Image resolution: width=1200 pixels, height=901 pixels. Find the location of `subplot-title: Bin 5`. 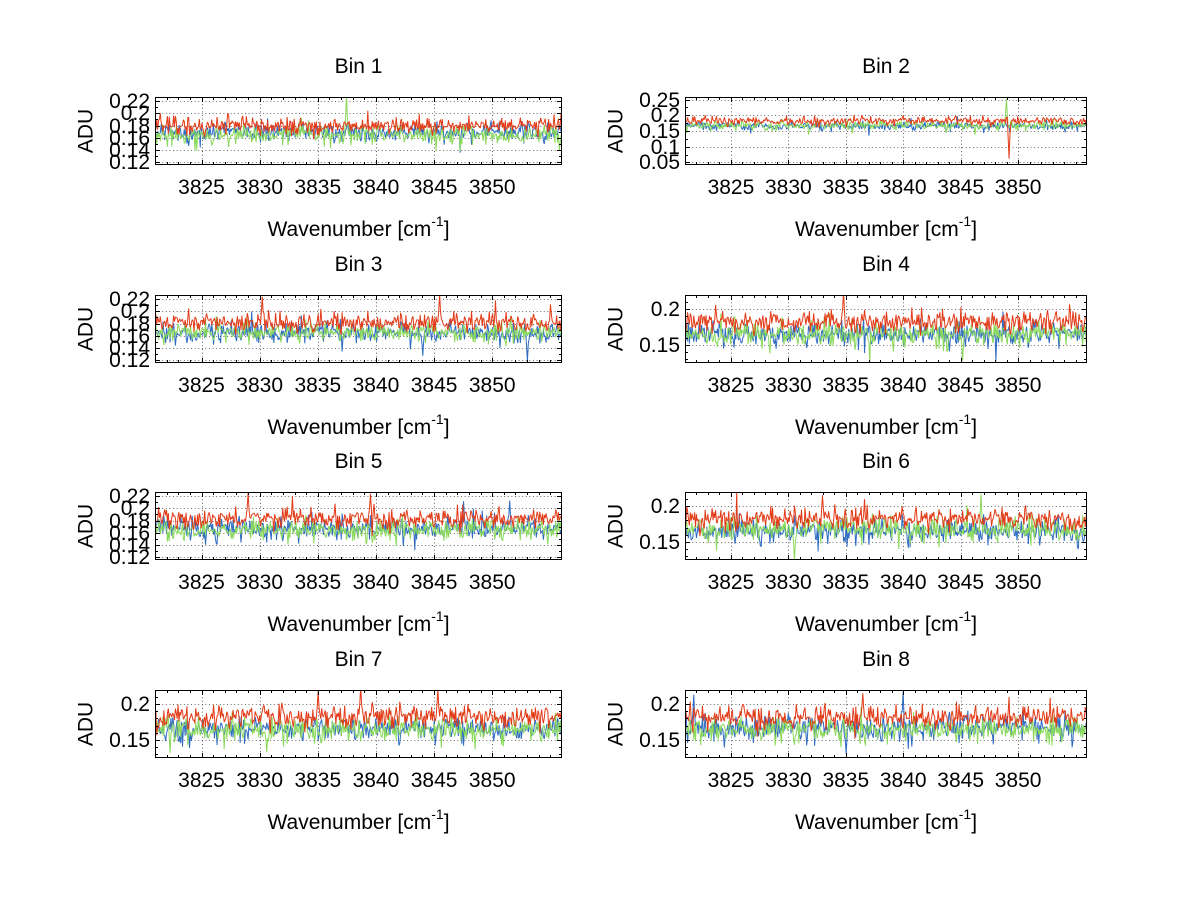

subplot-title: Bin 5 is located at coordinates (358, 461).